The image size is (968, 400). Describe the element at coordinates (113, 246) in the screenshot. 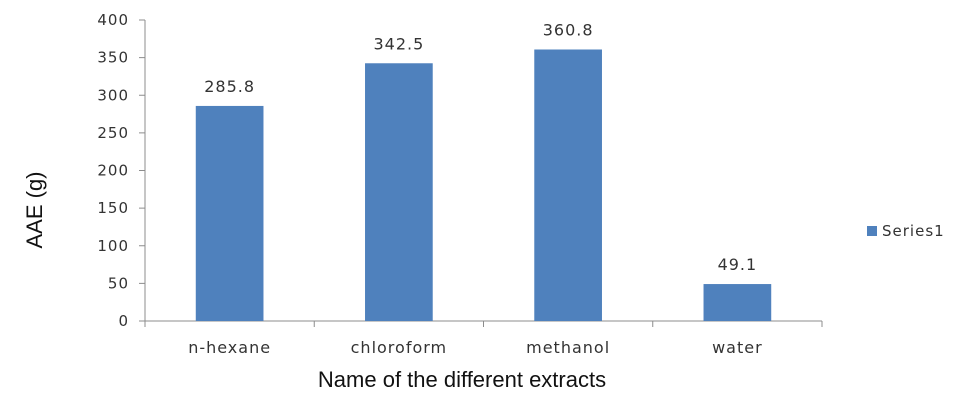

I see `y-tick-label: 100` at that location.